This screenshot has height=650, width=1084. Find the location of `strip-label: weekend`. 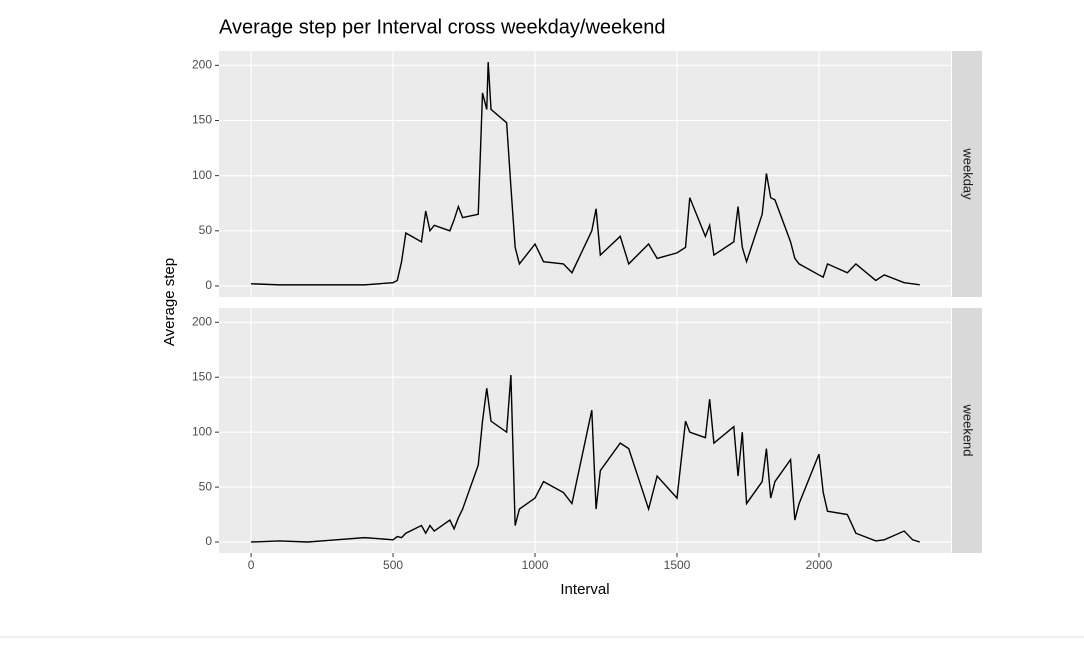

strip-label: weekend is located at coordinates (968, 429).